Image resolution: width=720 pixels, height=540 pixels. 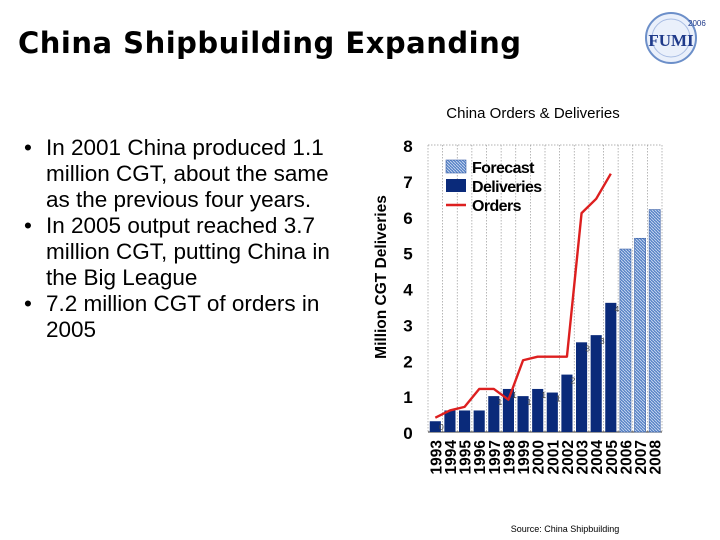 What do you see at coordinates (573, 381) in the screenshot?
I see `bar-data-label: 2` at bounding box center [573, 381].